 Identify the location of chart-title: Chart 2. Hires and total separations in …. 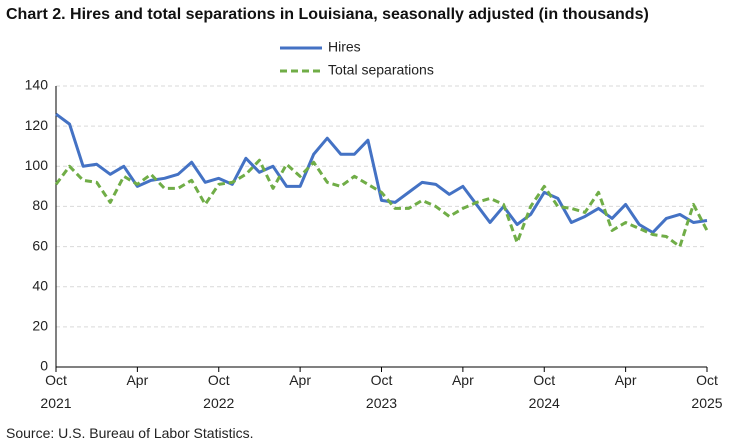
(327, 14).